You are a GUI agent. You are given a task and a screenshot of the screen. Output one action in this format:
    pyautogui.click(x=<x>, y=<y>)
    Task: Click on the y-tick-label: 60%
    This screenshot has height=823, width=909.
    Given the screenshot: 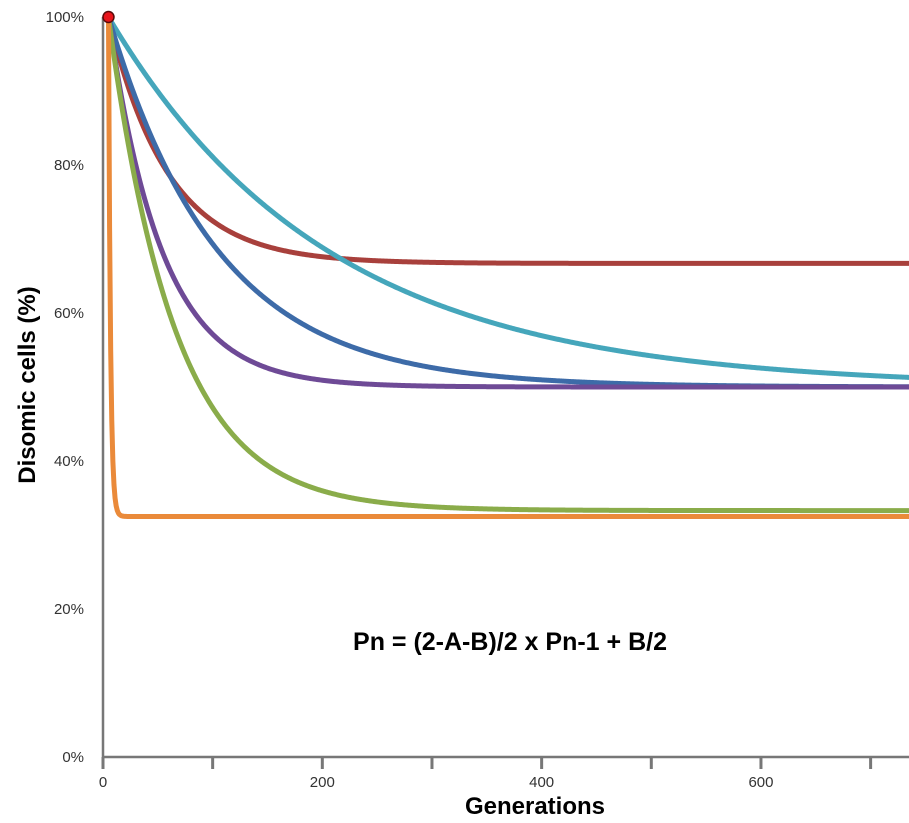 What is the action you would take?
    pyautogui.click(x=69, y=313)
    